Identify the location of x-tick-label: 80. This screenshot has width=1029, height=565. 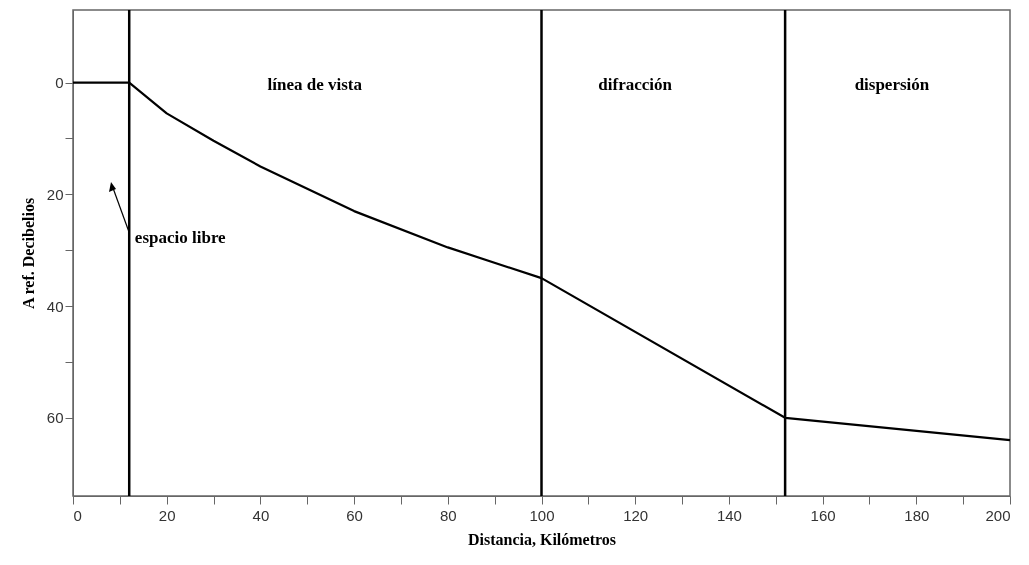
(448, 515).